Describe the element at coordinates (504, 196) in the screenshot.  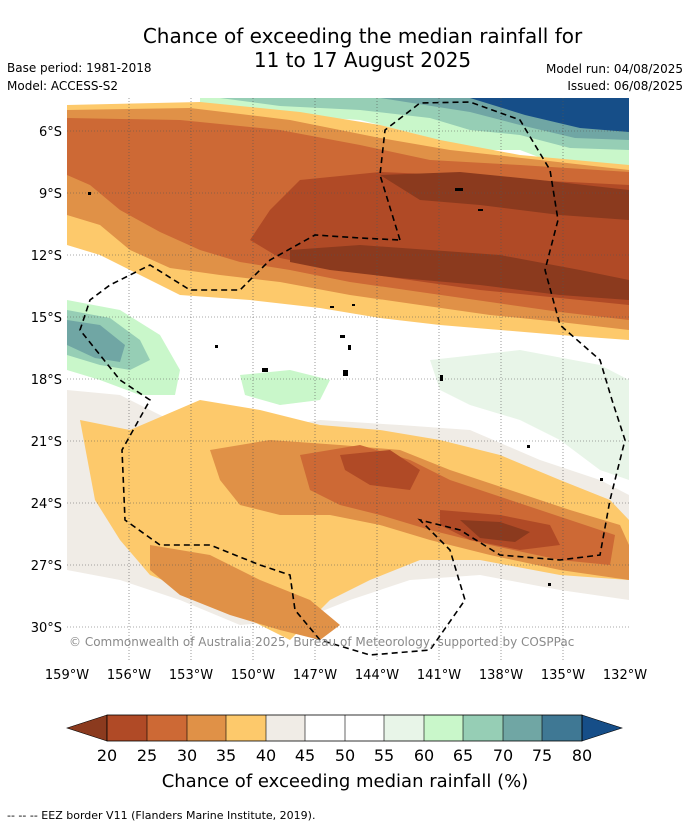
I see `dry-band-north-peak` at that location.